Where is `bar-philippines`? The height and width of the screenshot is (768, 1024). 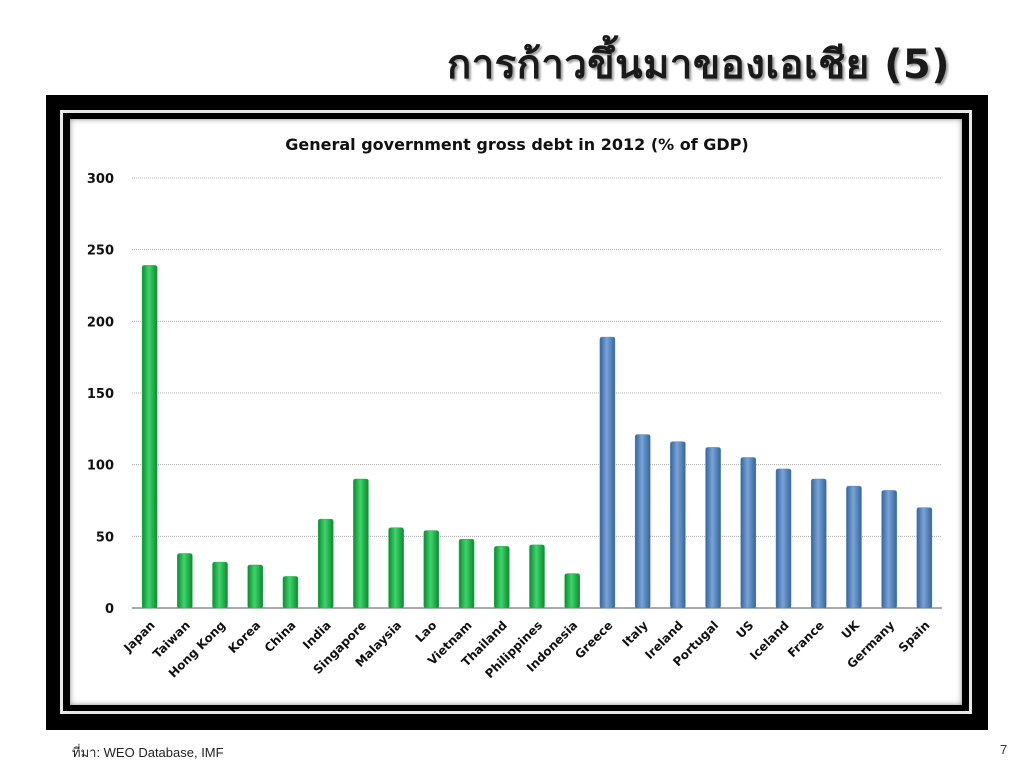 bar-philippines is located at coordinates (537, 576).